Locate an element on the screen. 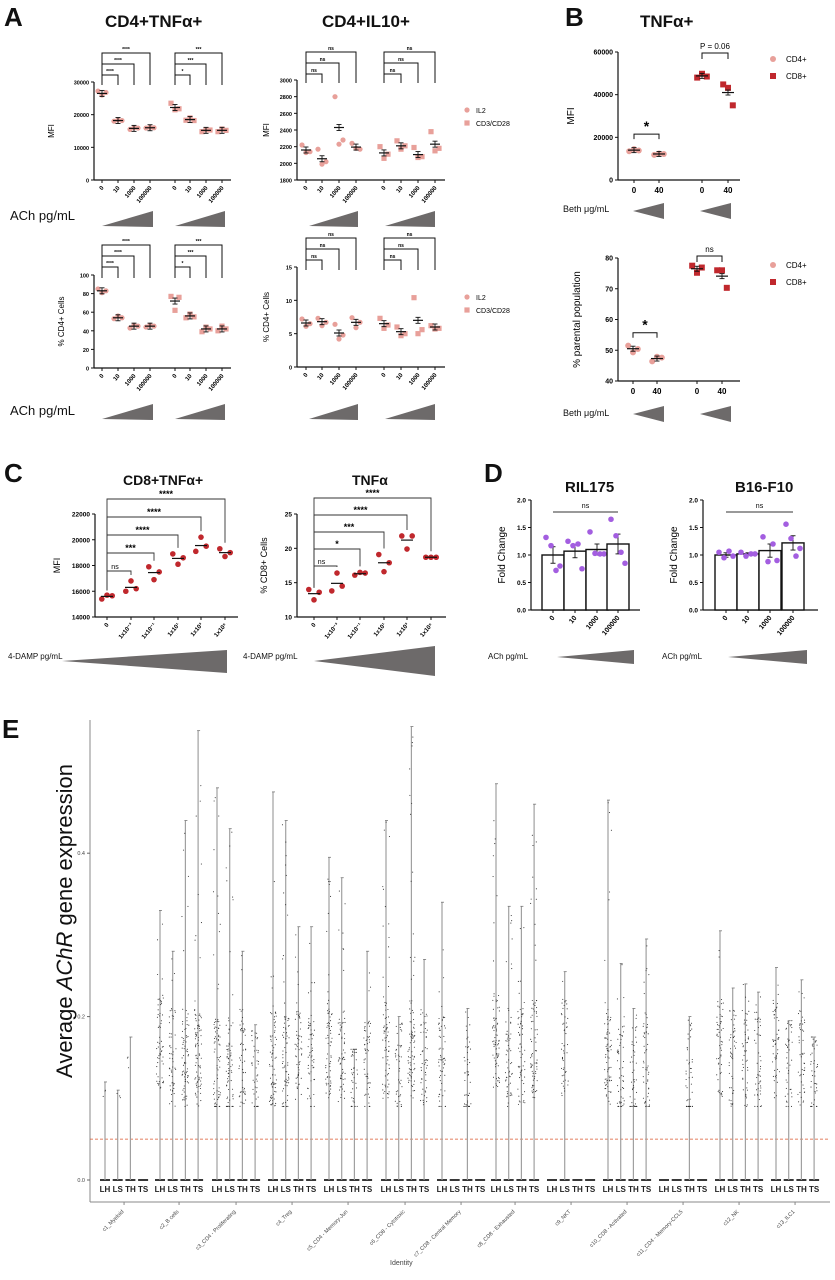 The width and height of the screenshot is (835, 1280). svg-text: 0.0 is located at coordinates (81, 1181).